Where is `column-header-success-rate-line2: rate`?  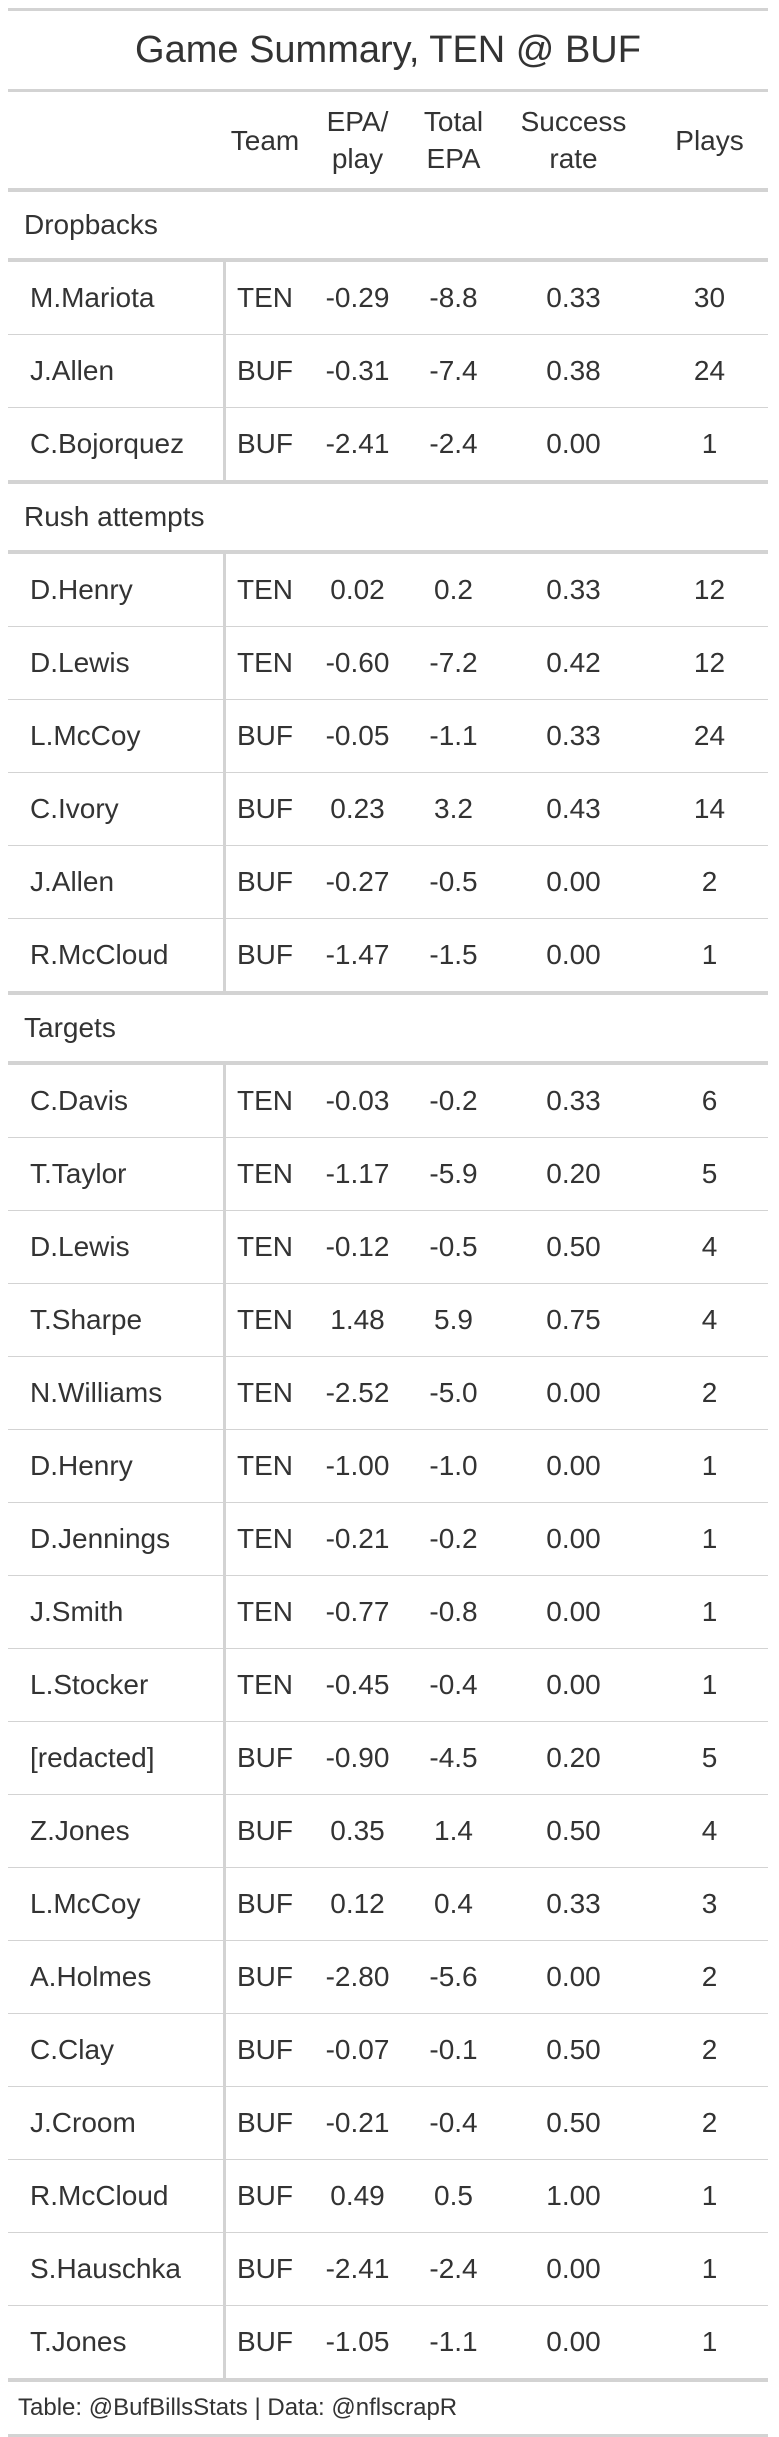
column-header-success-rate-line2: rate is located at coordinates (573, 158).